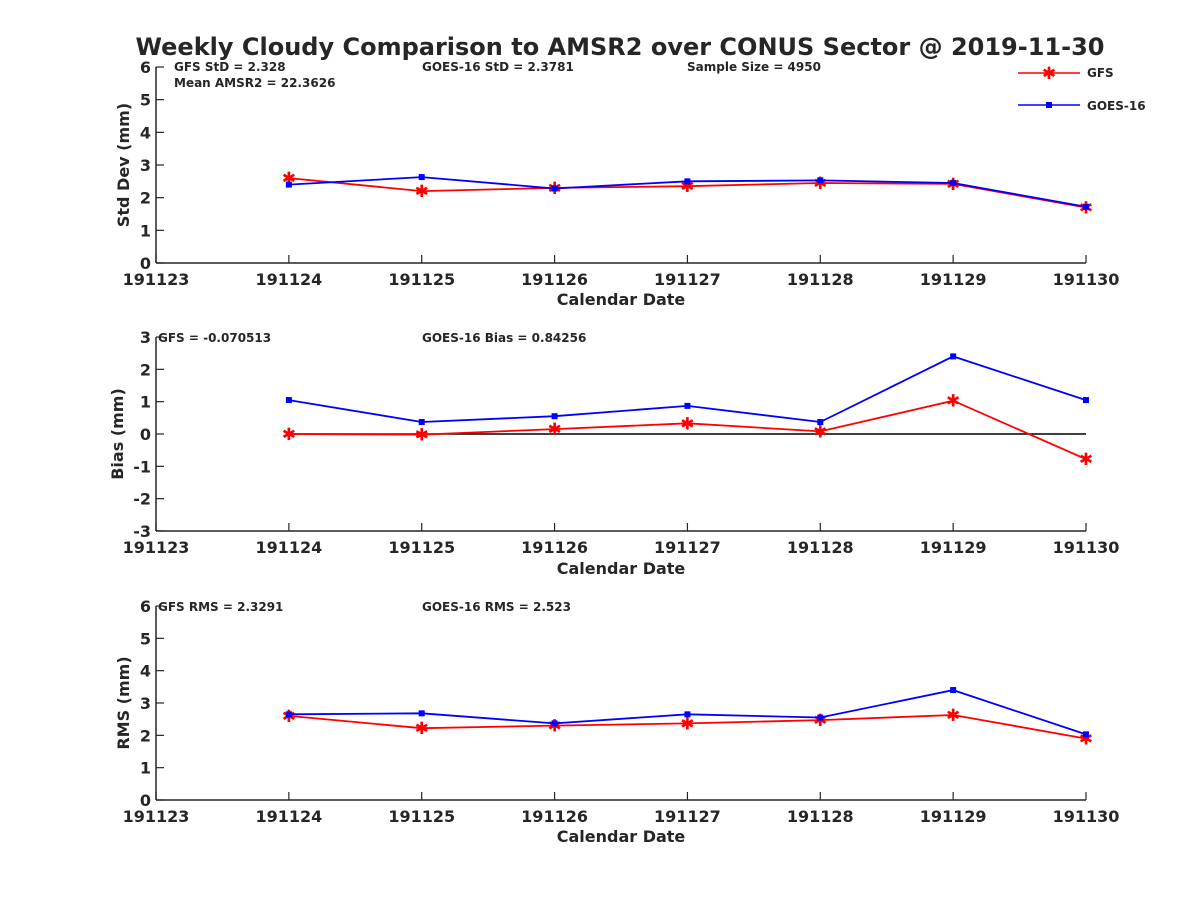 The image size is (1200, 900). Describe the element at coordinates (1049, 74) in the screenshot. I see `legend-marker-gfs: ✱` at that location.